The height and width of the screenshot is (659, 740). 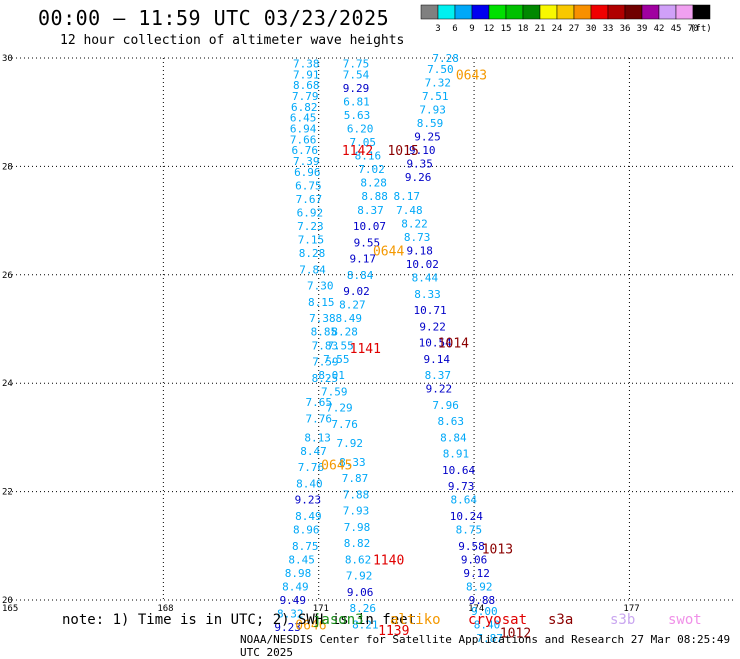 I want to click on pass-time-label: 0646, so click(x=310, y=625).